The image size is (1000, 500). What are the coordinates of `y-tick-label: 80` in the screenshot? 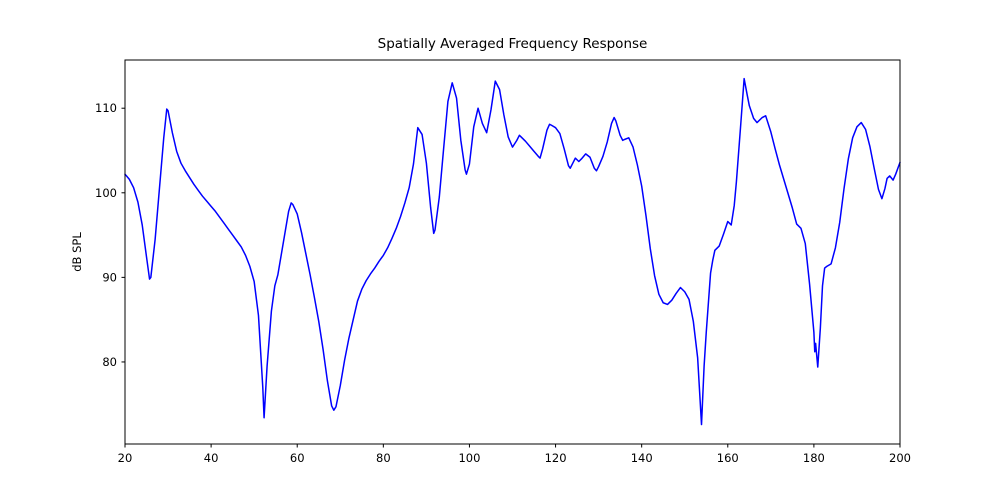 It's located at (109, 362).